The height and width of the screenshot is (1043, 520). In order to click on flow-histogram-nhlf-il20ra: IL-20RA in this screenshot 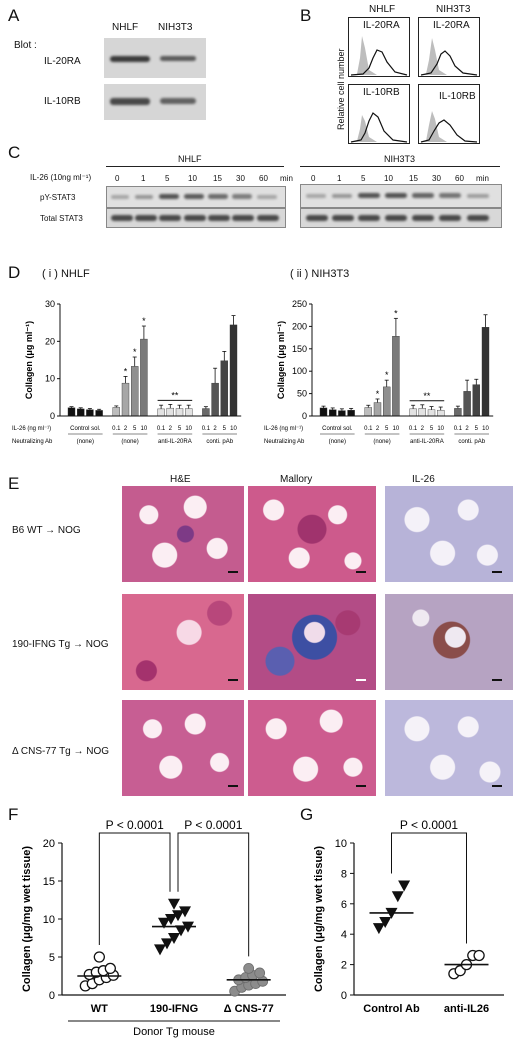, I will do `click(379, 47)`.